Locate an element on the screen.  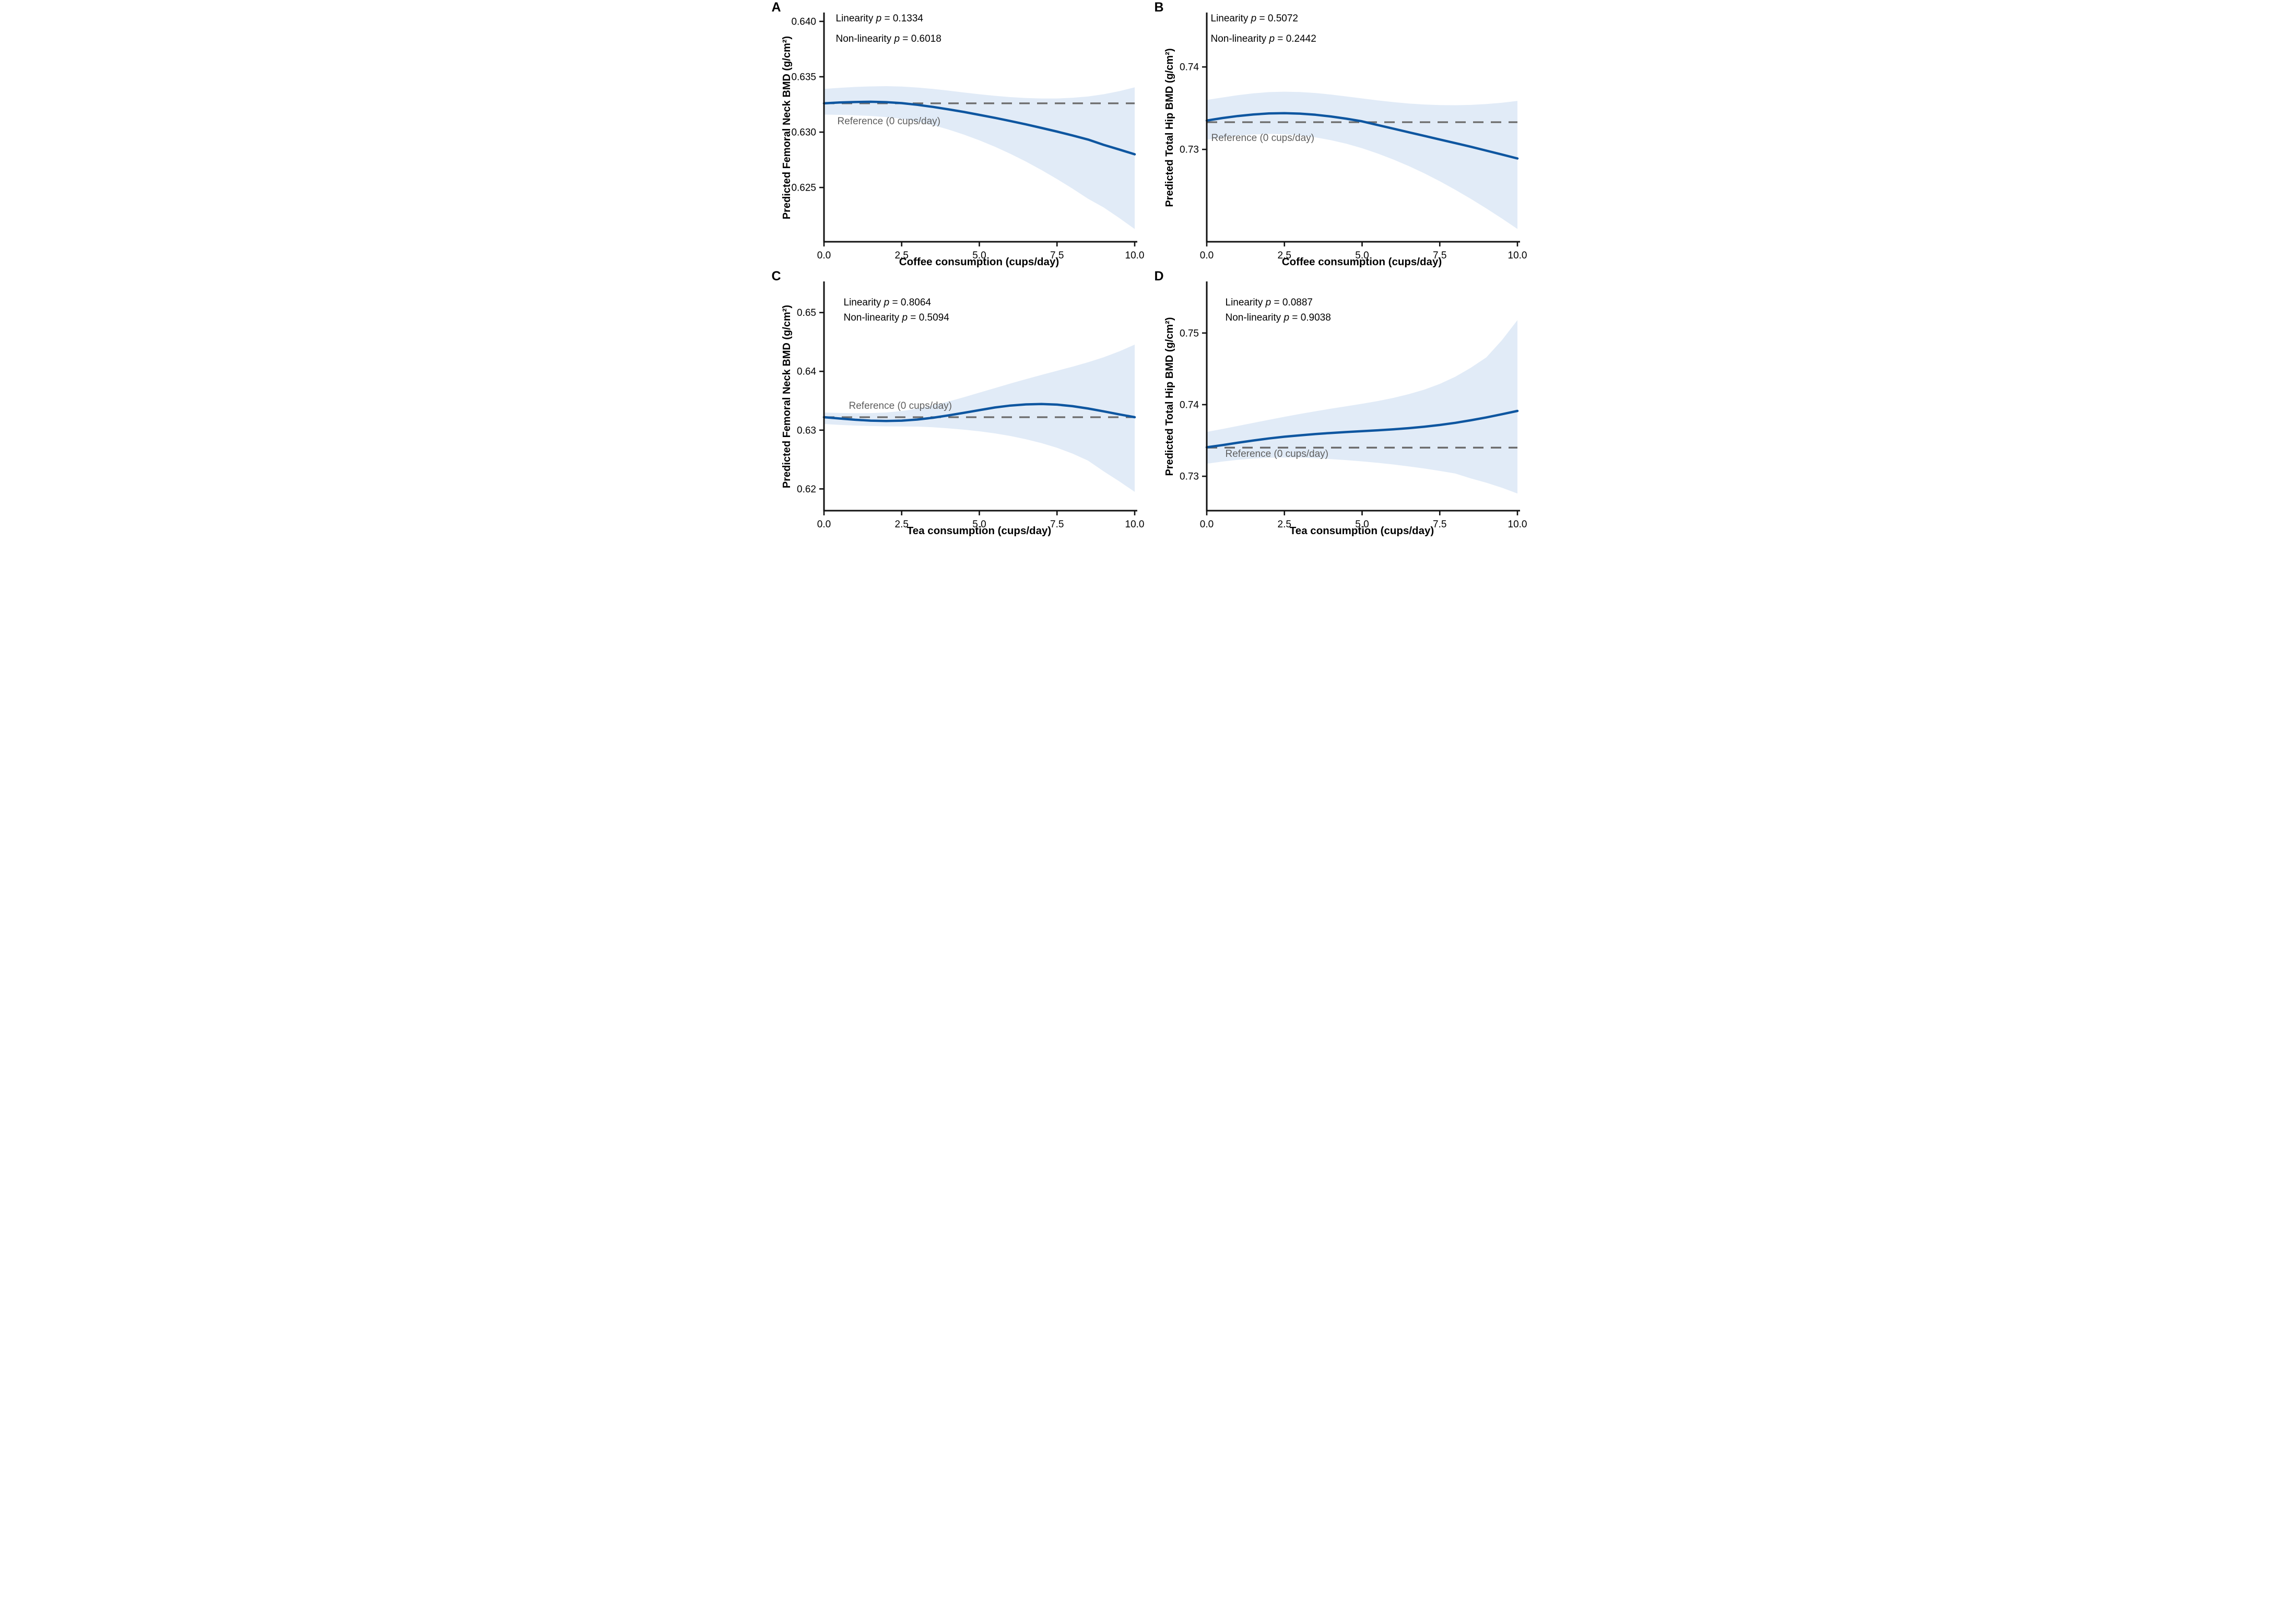
panel-d-nonlinearity-annotation: Non-linearity p = 0.9038 is located at coordinates (1278, 318).